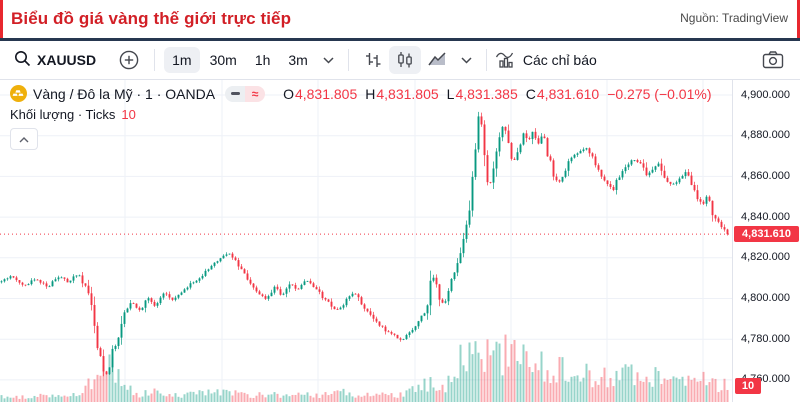 The width and height of the screenshot is (800, 402). Describe the element at coordinates (182, 60) in the screenshot. I see `interval-button-1m: 1m` at that location.